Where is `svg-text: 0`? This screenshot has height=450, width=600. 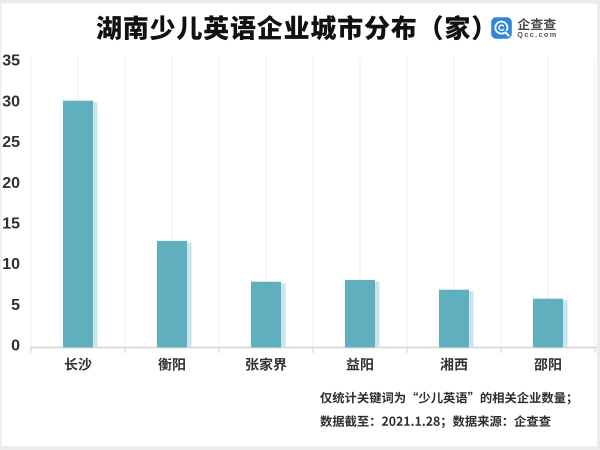
svg-text: 0 is located at coordinates (15, 346).